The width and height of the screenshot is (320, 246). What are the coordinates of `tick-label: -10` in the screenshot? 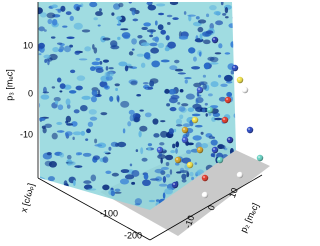 It's located at (26, 134).